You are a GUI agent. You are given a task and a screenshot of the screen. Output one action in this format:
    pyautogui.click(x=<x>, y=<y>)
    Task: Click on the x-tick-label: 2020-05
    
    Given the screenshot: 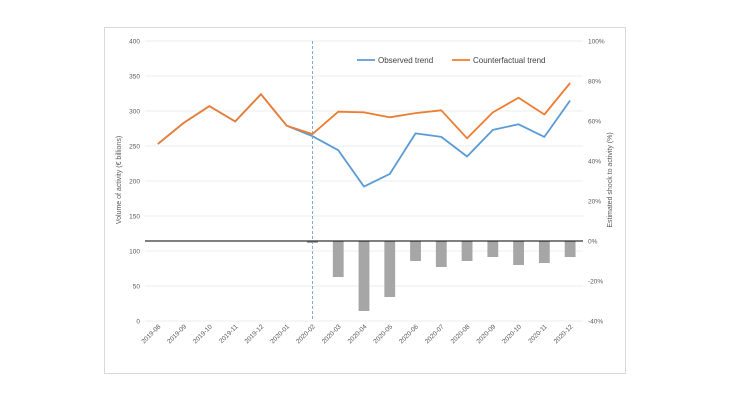 What is the action you would take?
    pyautogui.click(x=383, y=334)
    